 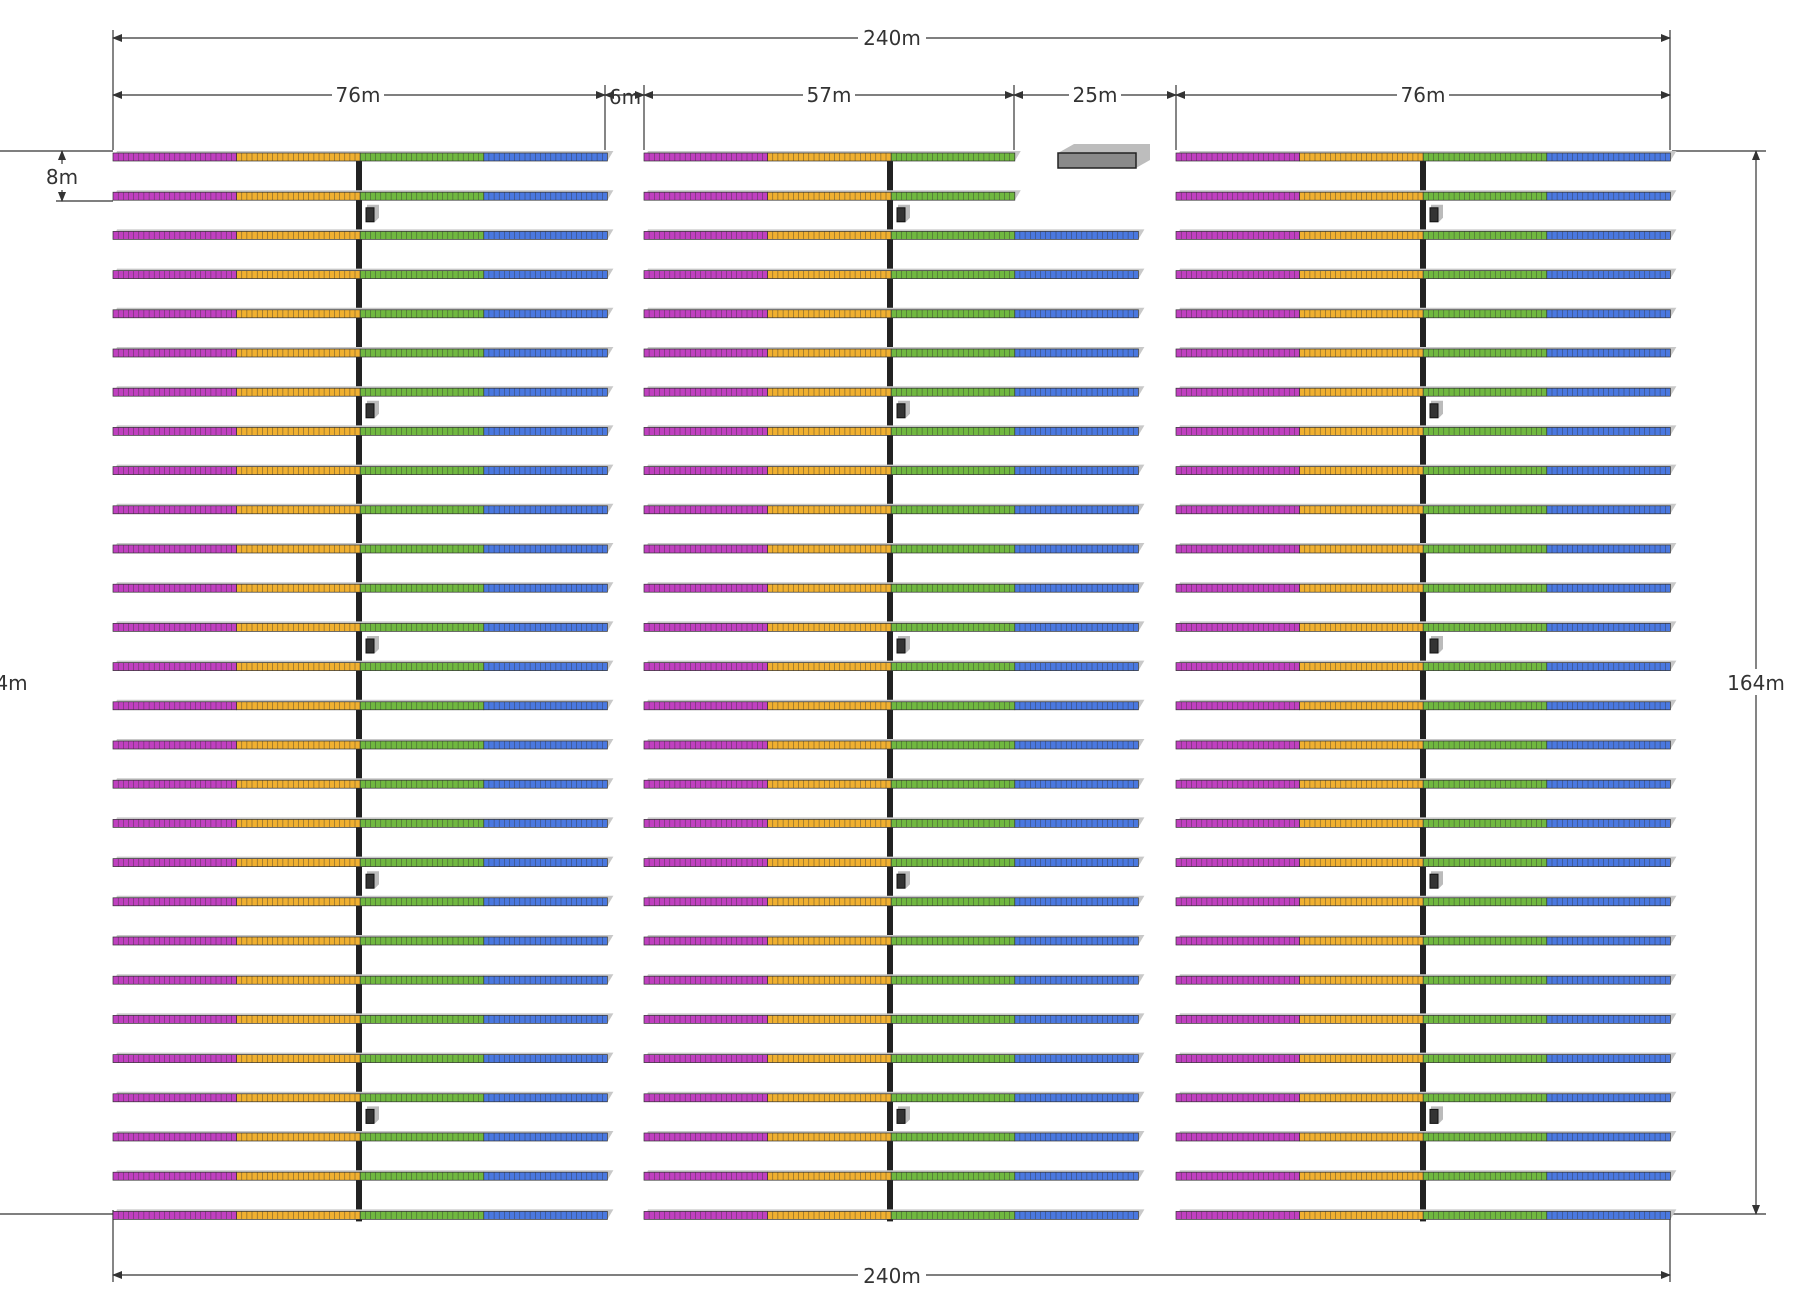 What do you see at coordinates (1423, 690) in the screenshot?
I see `right-trunk-cable` at bounding box center [1423, 690].